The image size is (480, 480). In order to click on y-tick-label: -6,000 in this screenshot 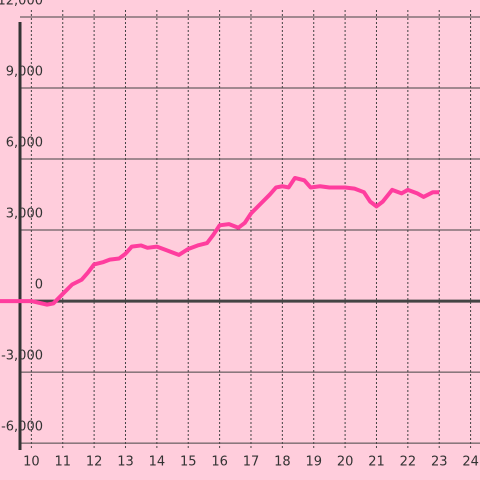, I will do `click(22, 427)`.